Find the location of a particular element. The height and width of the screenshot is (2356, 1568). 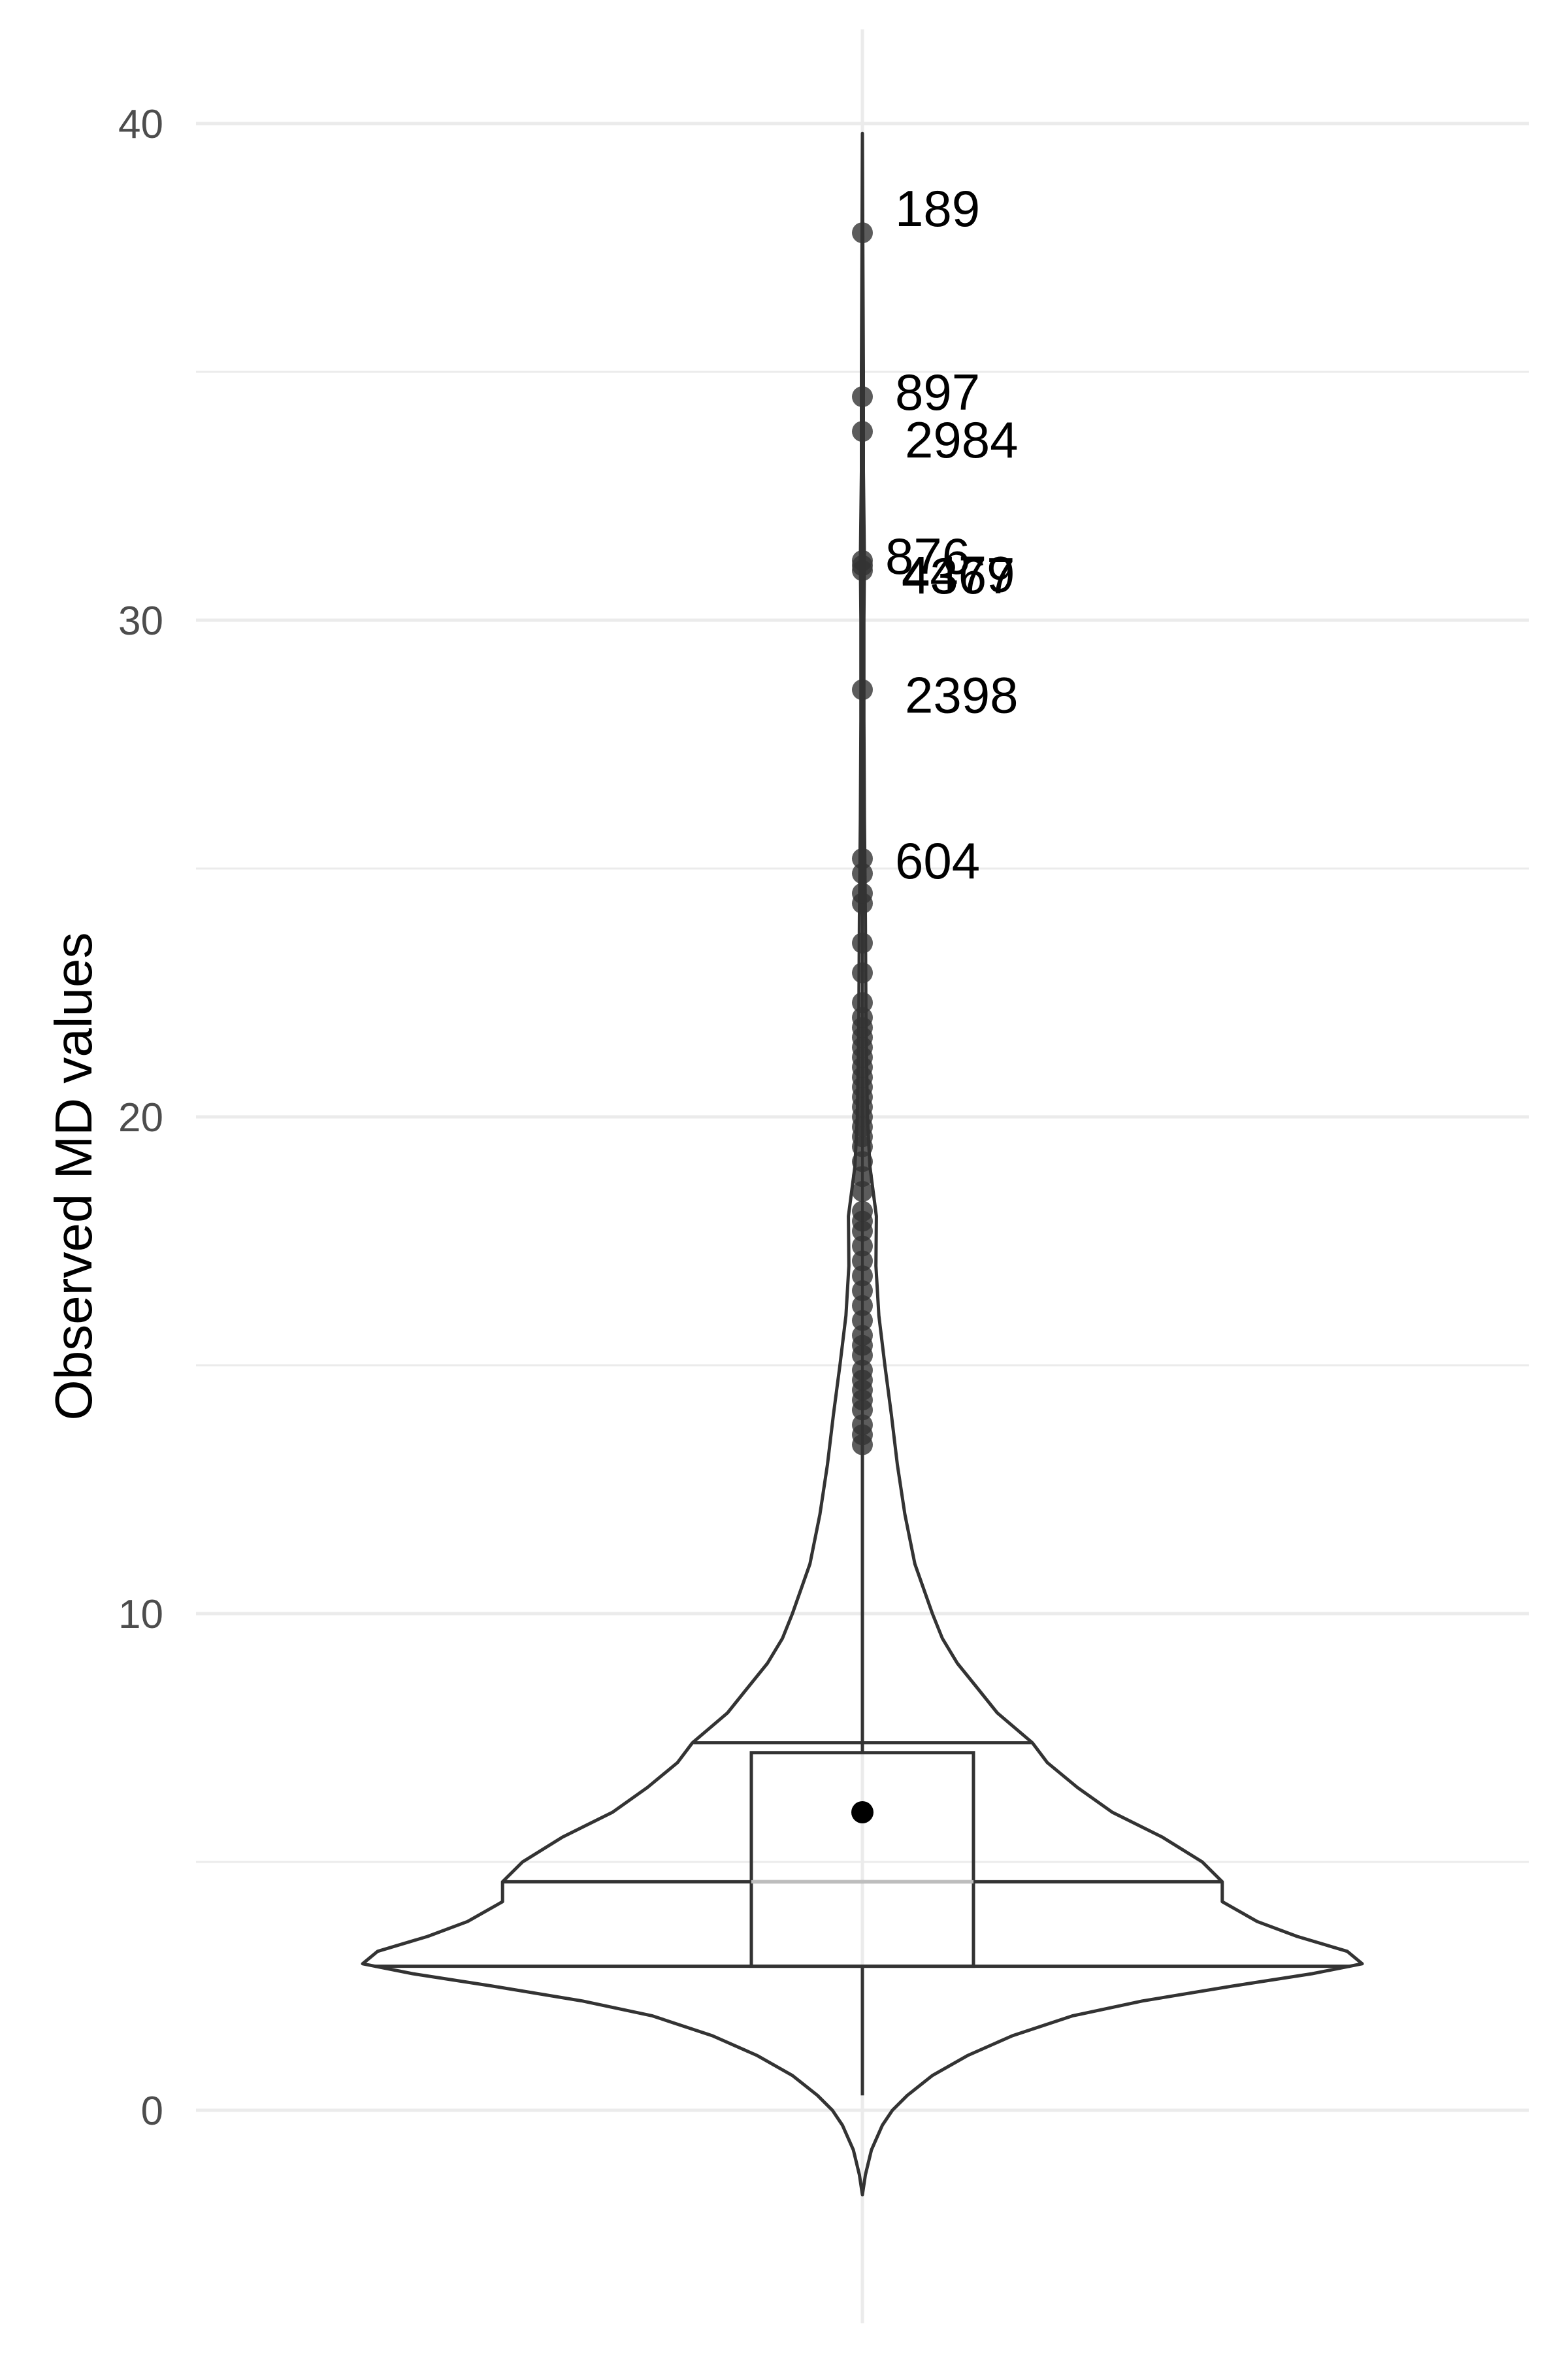

mean-point is located at coordinates (862, 1812).